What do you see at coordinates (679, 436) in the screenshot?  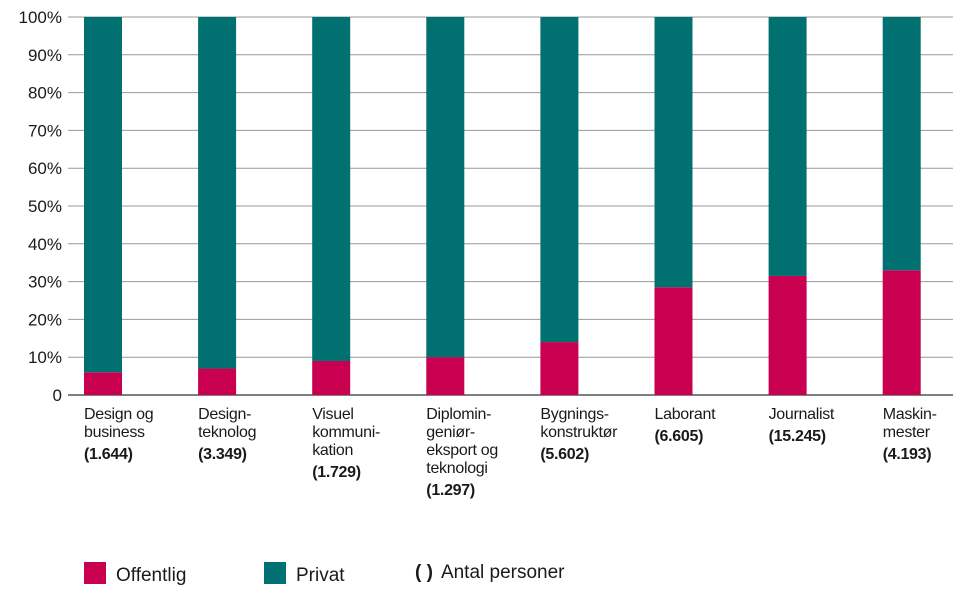 I see `x-tick-count: (6.605)` at bounding box center [679, 436].